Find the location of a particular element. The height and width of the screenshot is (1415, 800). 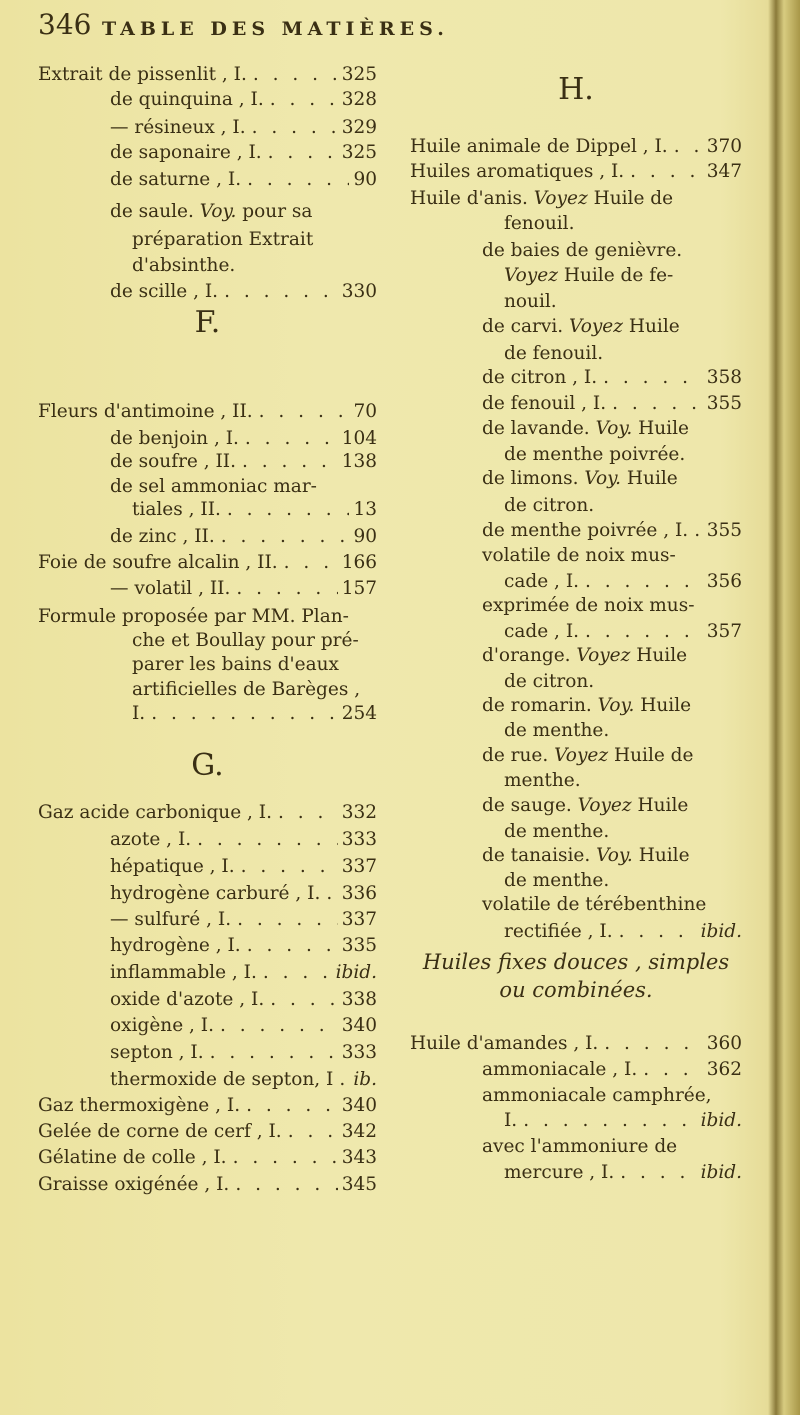

index-entry: Huile animale de Dippel , I. 370 is located at coordinates (576, 147).